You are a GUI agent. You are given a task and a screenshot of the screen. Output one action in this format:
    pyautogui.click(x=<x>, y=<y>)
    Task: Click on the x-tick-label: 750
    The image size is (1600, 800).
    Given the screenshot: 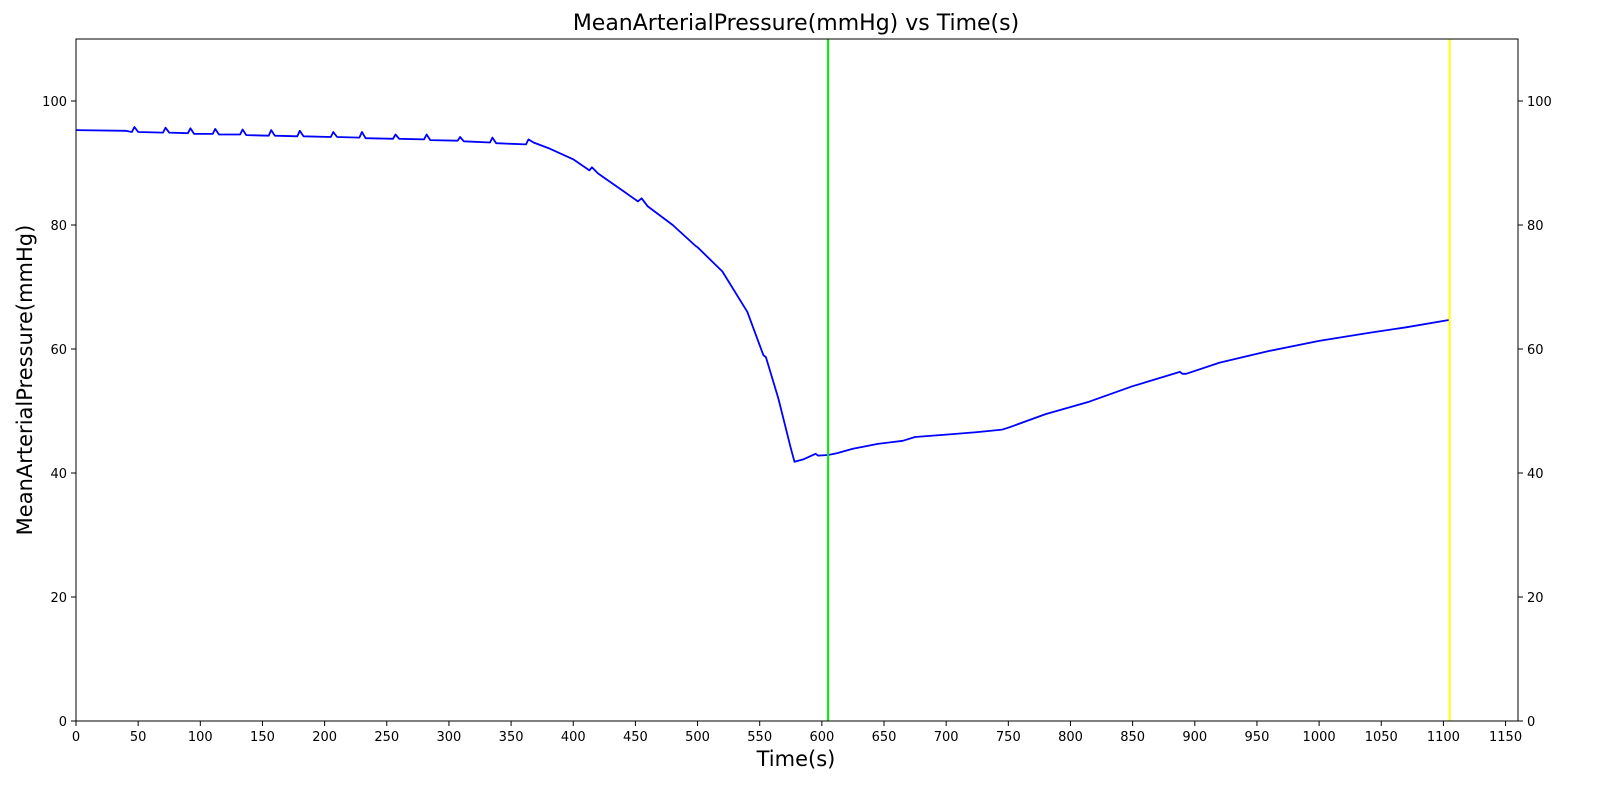 What is the action you would take?
    pyautogui.click(x=1008, y=737)
    